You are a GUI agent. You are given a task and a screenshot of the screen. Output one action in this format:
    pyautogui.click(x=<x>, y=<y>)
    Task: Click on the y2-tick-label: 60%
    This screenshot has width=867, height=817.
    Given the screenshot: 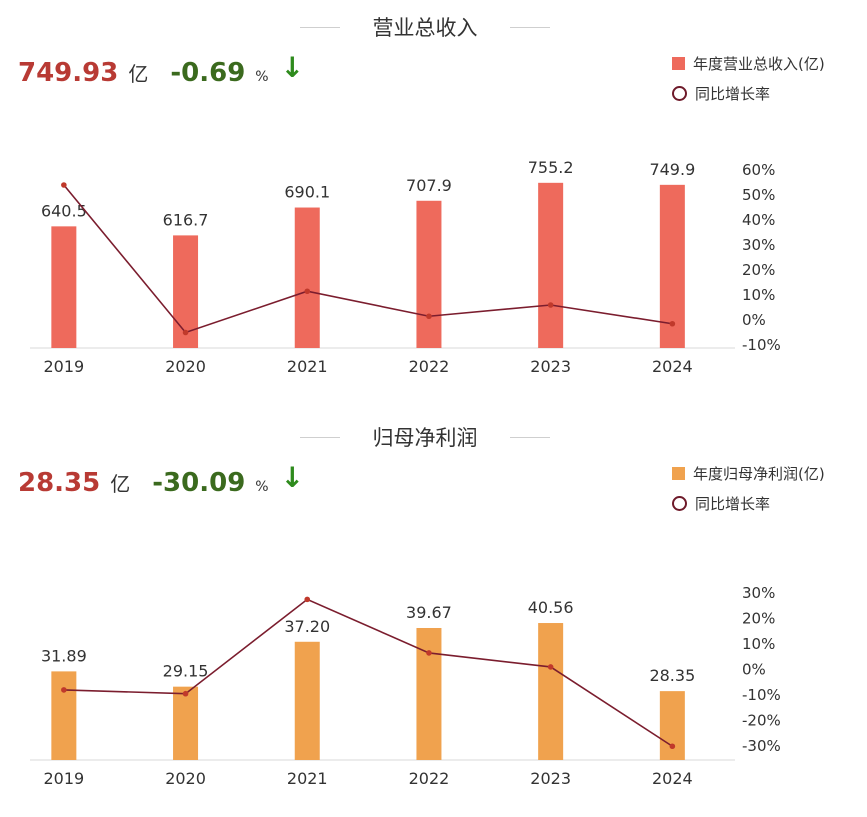 What is the action you would take?
    pyautogui.click(x=758, y=170)
    